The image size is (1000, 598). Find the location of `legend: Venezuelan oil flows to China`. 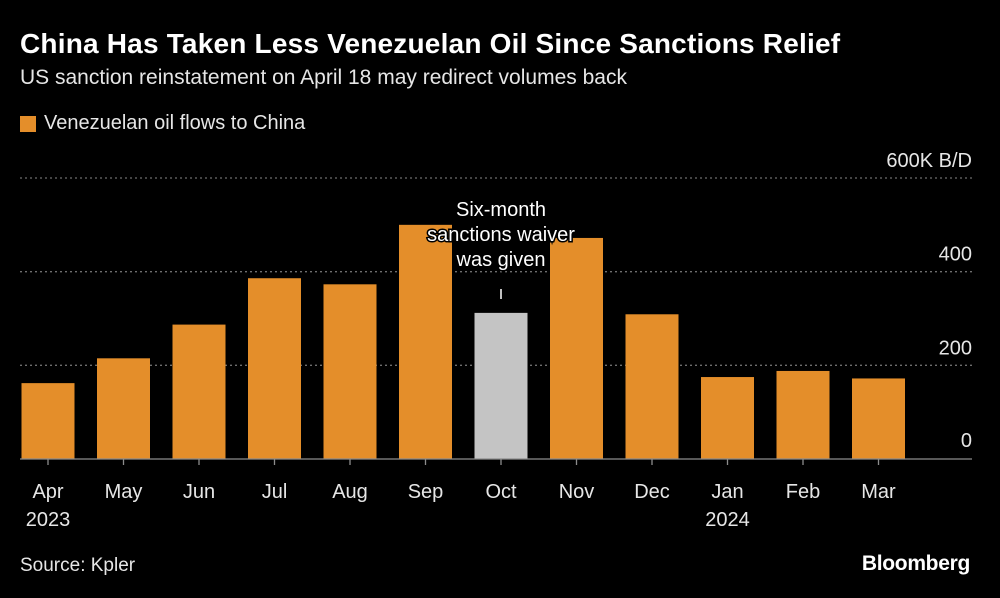

legend: Venezuelan oil flows to China is located at coordinates (162, 123).